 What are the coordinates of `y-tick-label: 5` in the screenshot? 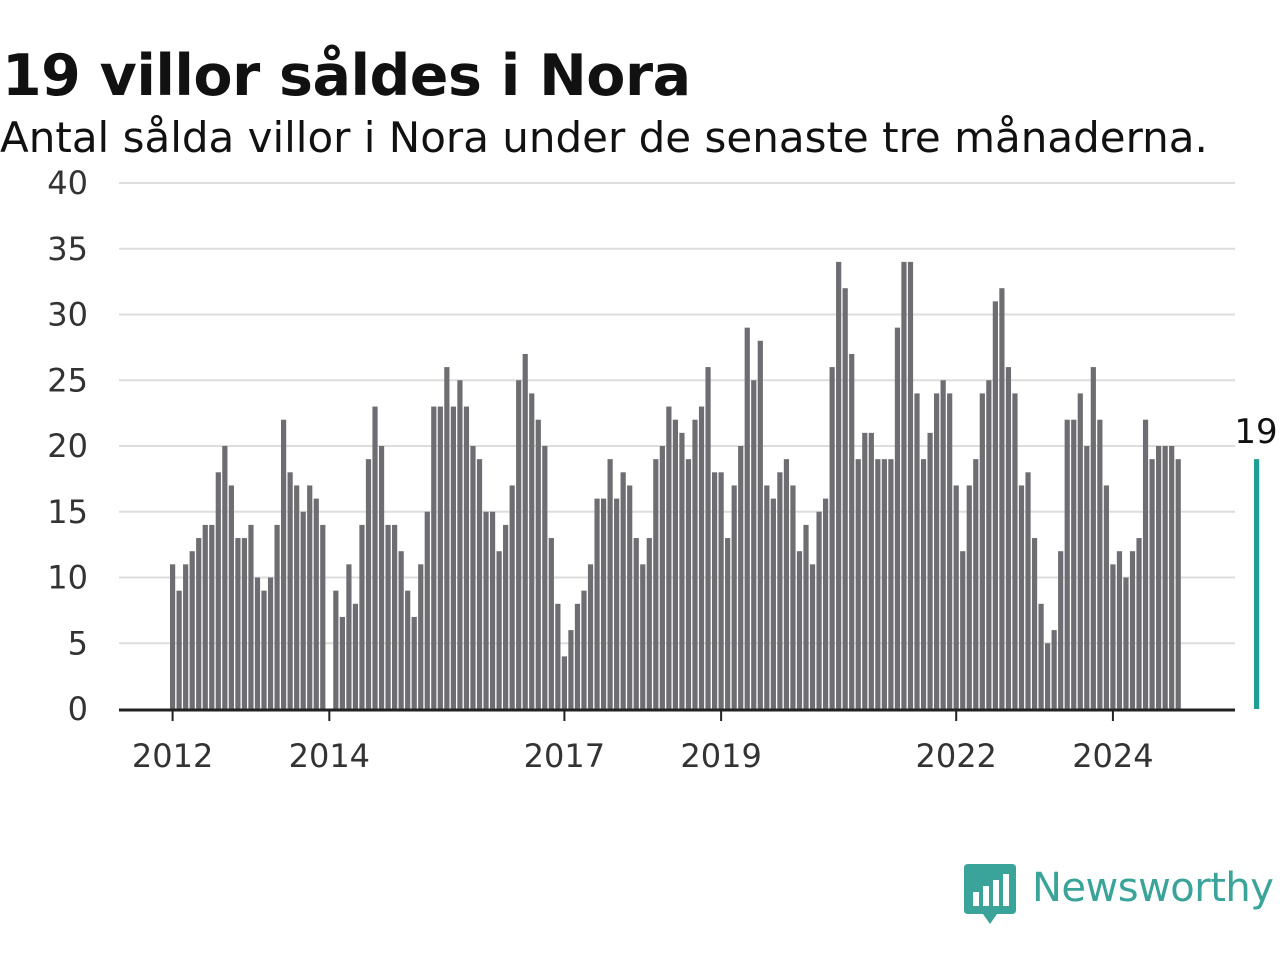 It's located at (78, 643).